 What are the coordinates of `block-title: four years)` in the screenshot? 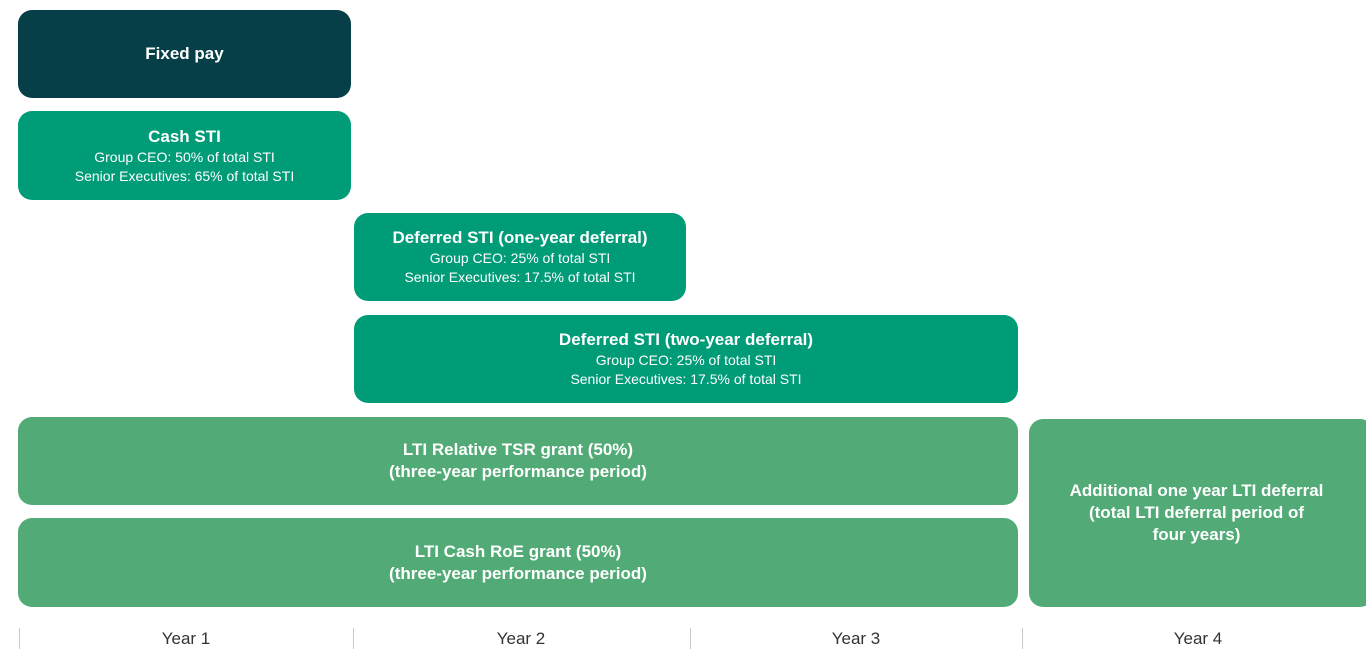 It's located at (1196, 534).